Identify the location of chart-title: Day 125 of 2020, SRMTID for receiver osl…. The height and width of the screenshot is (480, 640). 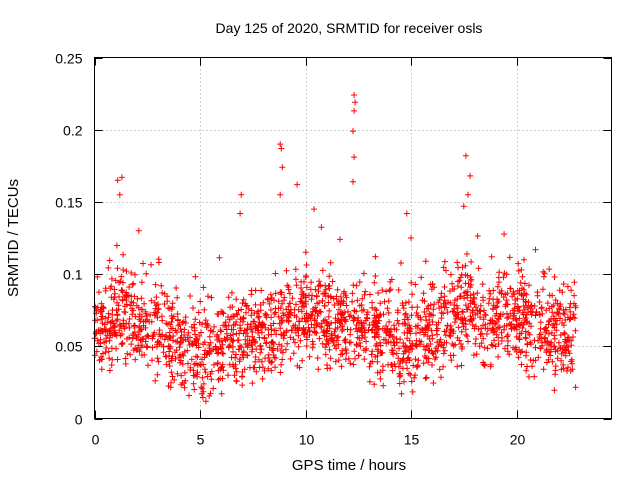
(349, 28).